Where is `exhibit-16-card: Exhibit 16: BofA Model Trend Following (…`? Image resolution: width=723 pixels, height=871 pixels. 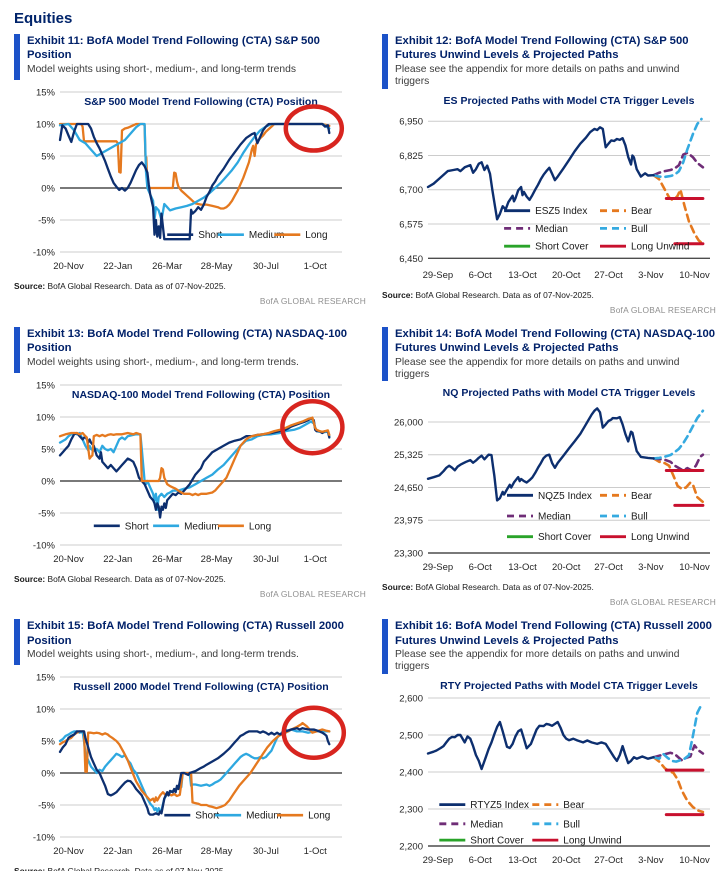
exhibit-16-card: Exhibit 16: BofA Model Trend Following (… is located at coordinates (549, 745).